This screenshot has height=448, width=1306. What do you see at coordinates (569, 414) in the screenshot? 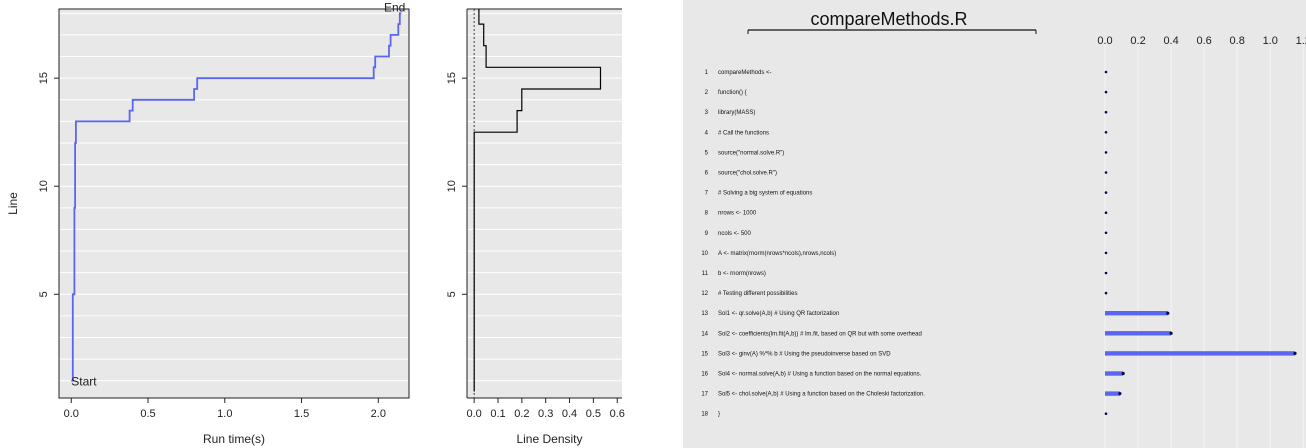
I see `density-x-tick-label: 0.4` at bounding box center [569, 414].